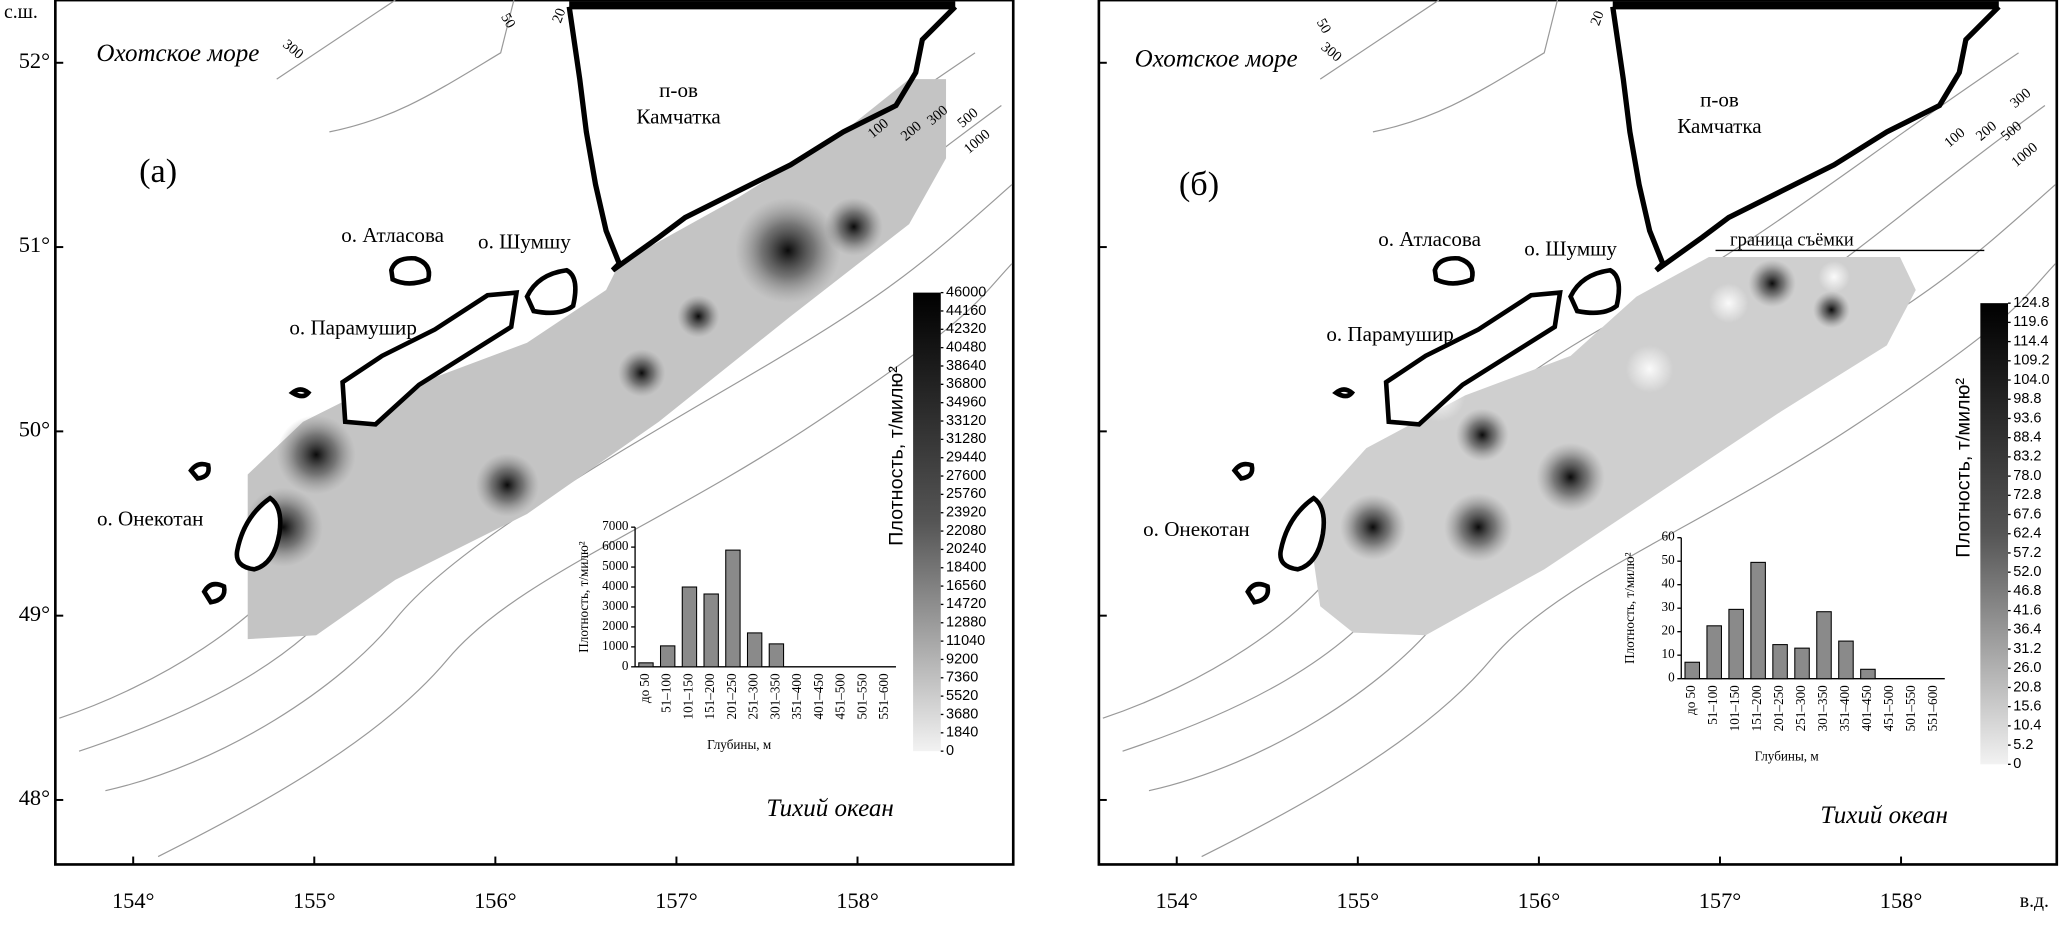 The image size is (2066, 941). What do you see at coordinates (2030, 322) in the screenshot?
I see `colorbar-tick-label: 119.6` at bounding box center [2030, 322].